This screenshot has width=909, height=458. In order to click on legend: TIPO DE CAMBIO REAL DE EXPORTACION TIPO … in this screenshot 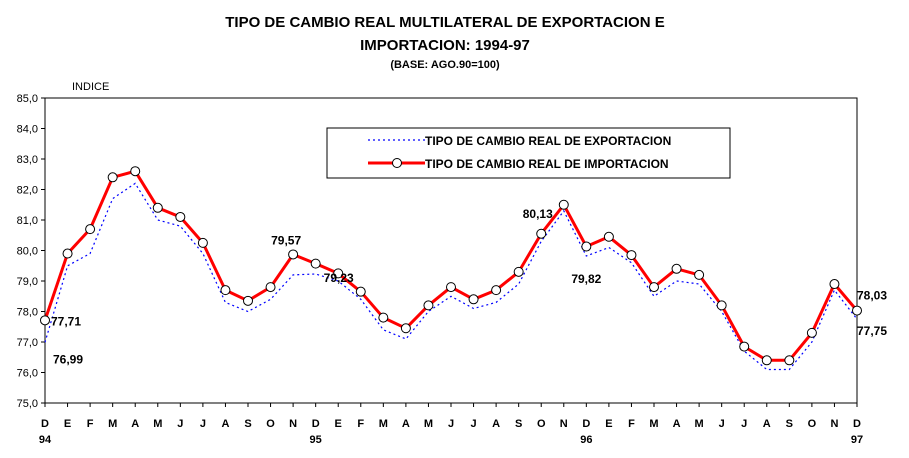, I will do `click(528, 153)`.